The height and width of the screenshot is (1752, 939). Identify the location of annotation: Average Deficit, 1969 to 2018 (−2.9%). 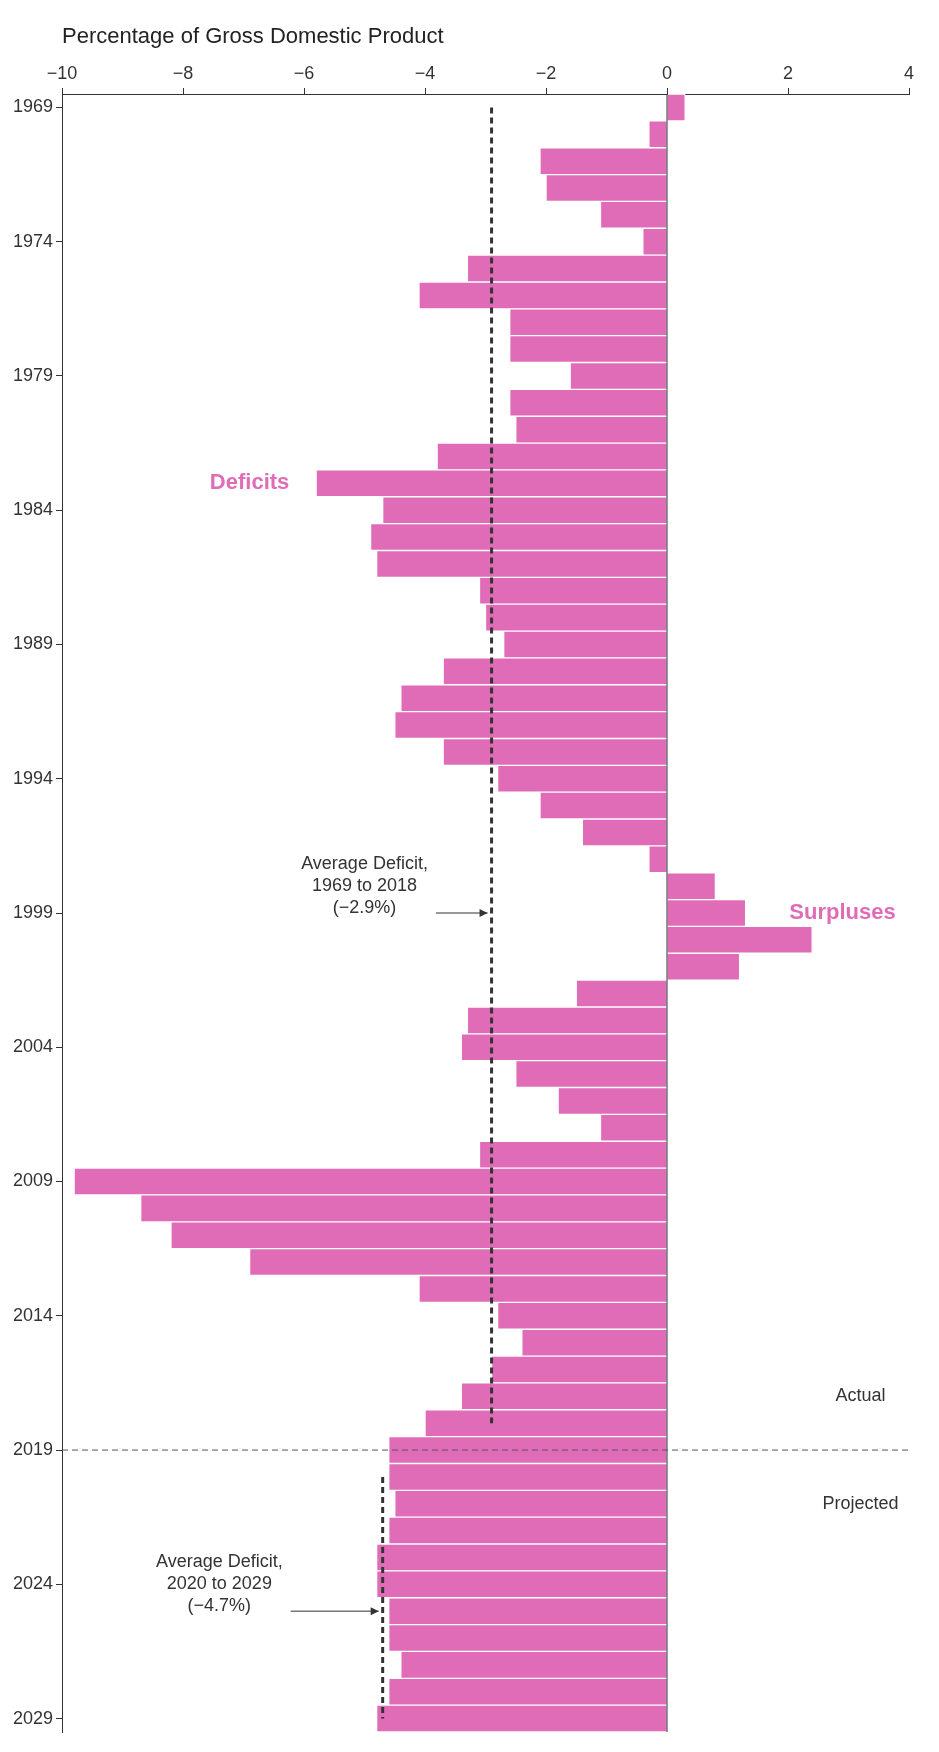
(364, 885).